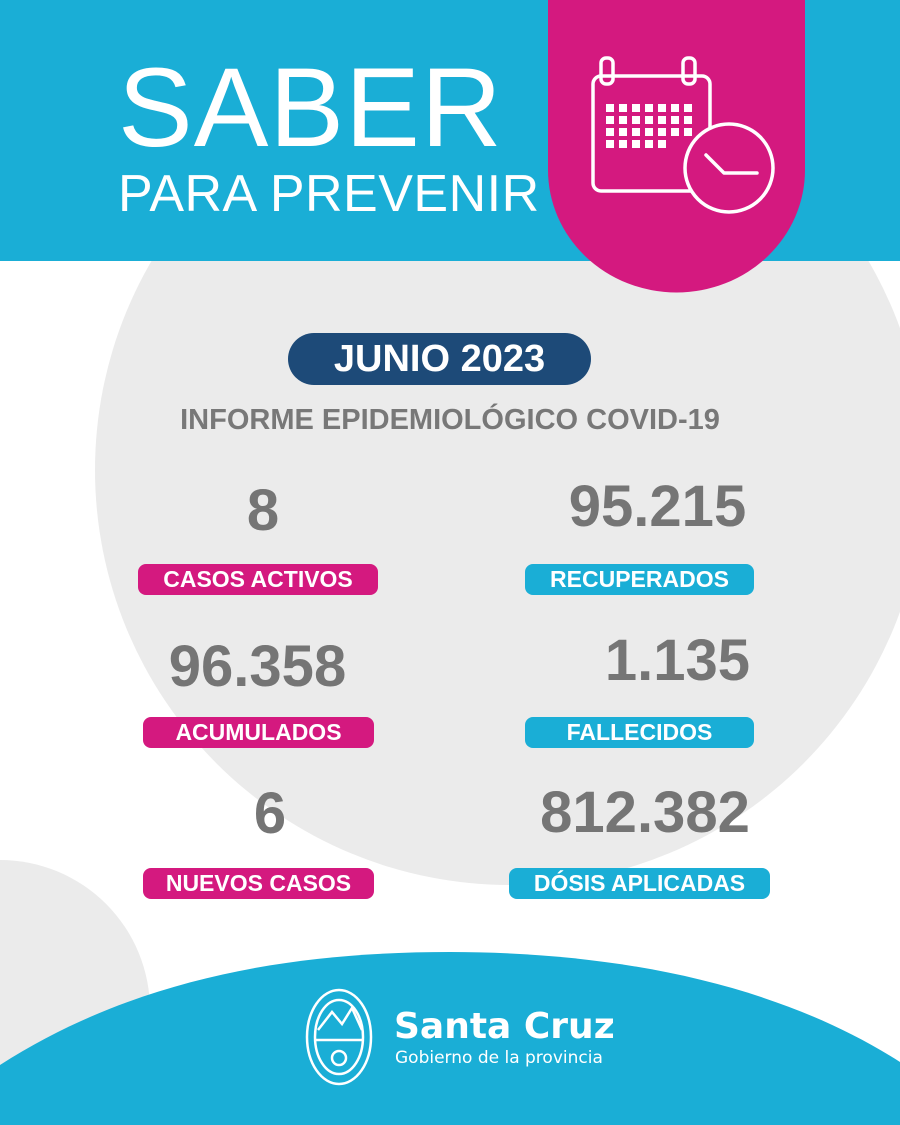  What do you see at coordinates (439, 359) in the screenshot?
I see `month-badge: JUNIO 2023` at bounding box center [439, 359].